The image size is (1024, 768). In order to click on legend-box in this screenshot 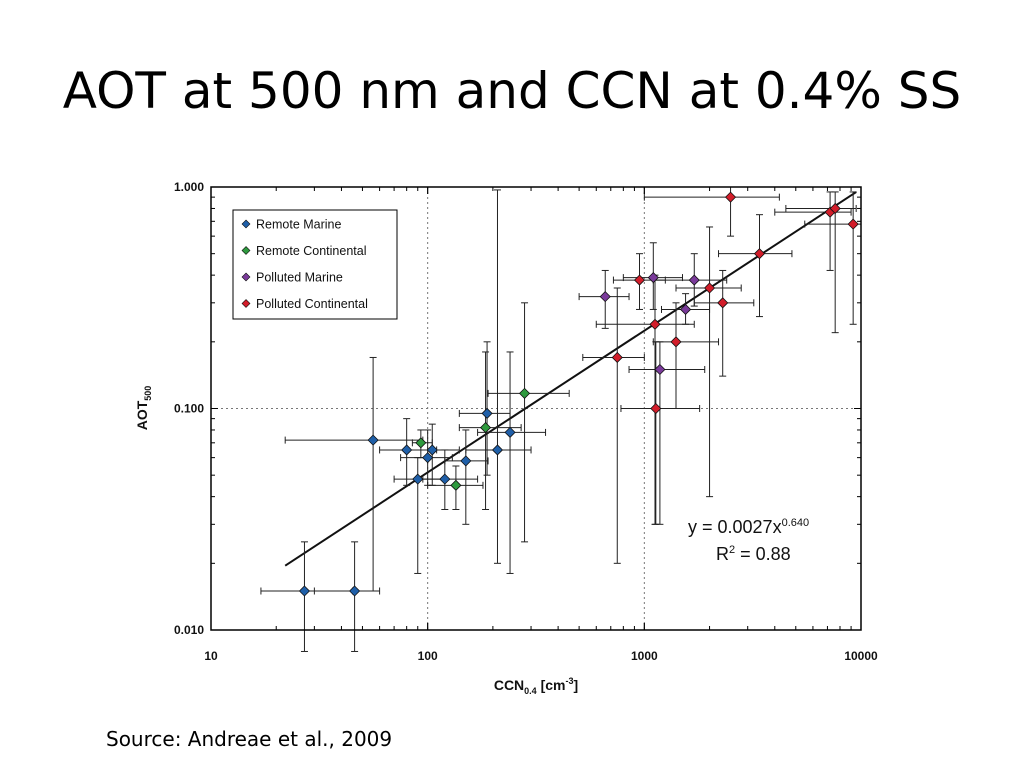, I will do `click(315, 264)`.